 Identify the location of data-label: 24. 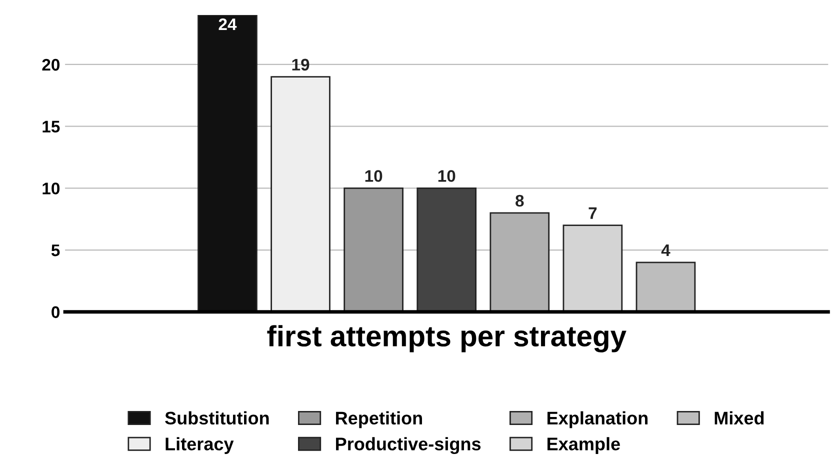
(227, 24).